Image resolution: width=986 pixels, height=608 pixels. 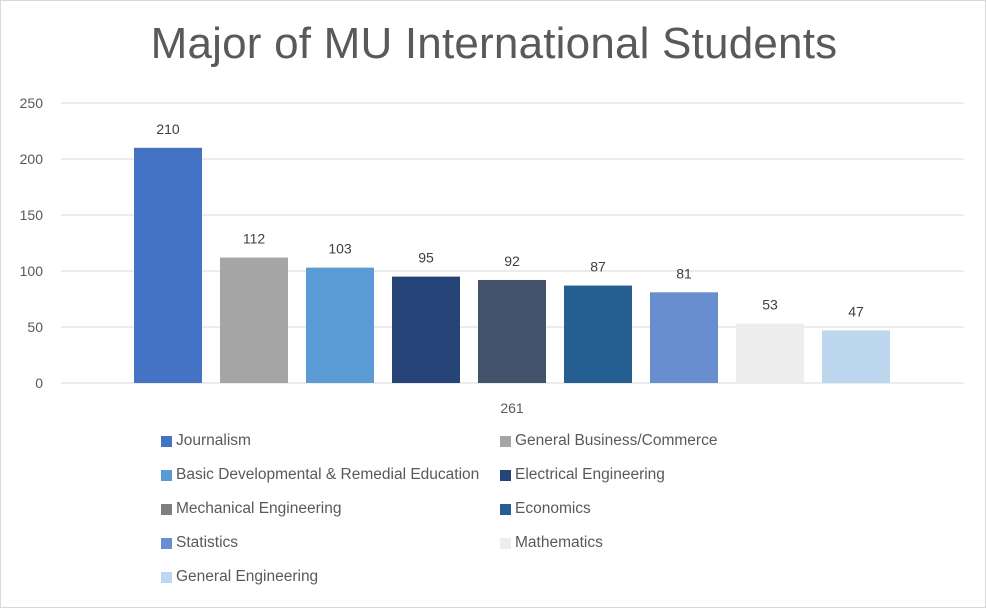 What do you see at coordinates (32, 271) in the screenshot?
I see `y-tick-label: 100` at bounding box center [32, 271].